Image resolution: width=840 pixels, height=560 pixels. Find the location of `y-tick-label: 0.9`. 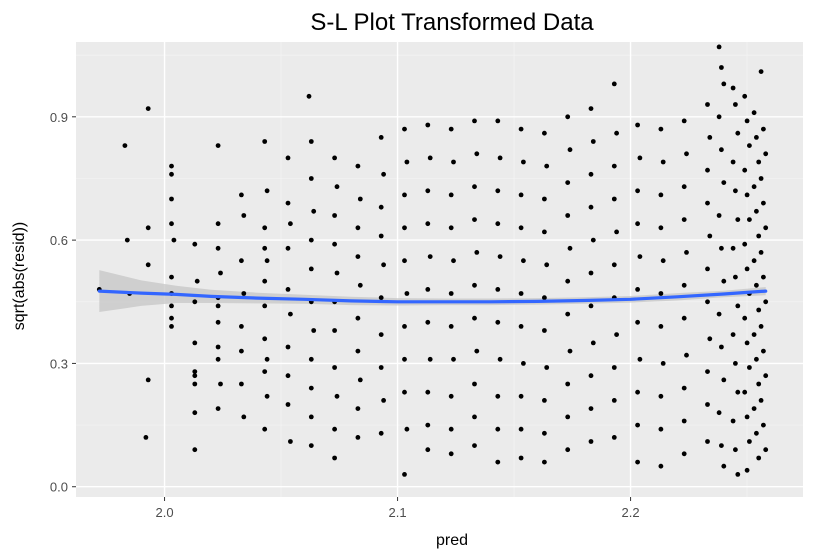

y-tick-label: 0.9 is located at coordinates (59, 117).